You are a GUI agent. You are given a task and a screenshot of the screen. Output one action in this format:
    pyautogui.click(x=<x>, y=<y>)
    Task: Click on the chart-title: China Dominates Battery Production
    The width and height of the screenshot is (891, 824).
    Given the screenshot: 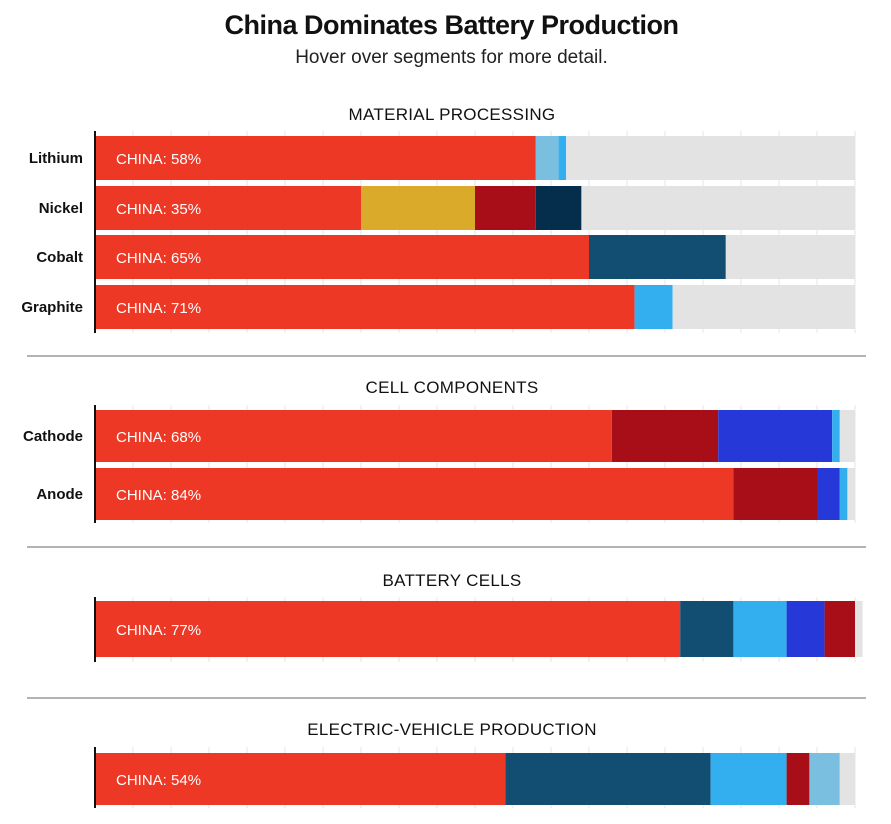 What is the action you would take?
    pyautogui.click(x=451, y=25)
    